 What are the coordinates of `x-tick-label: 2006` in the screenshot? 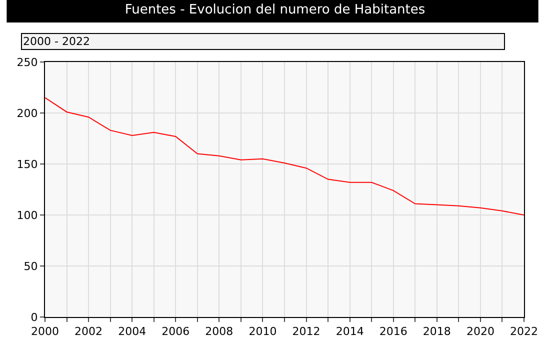 It's located at (176, 331).